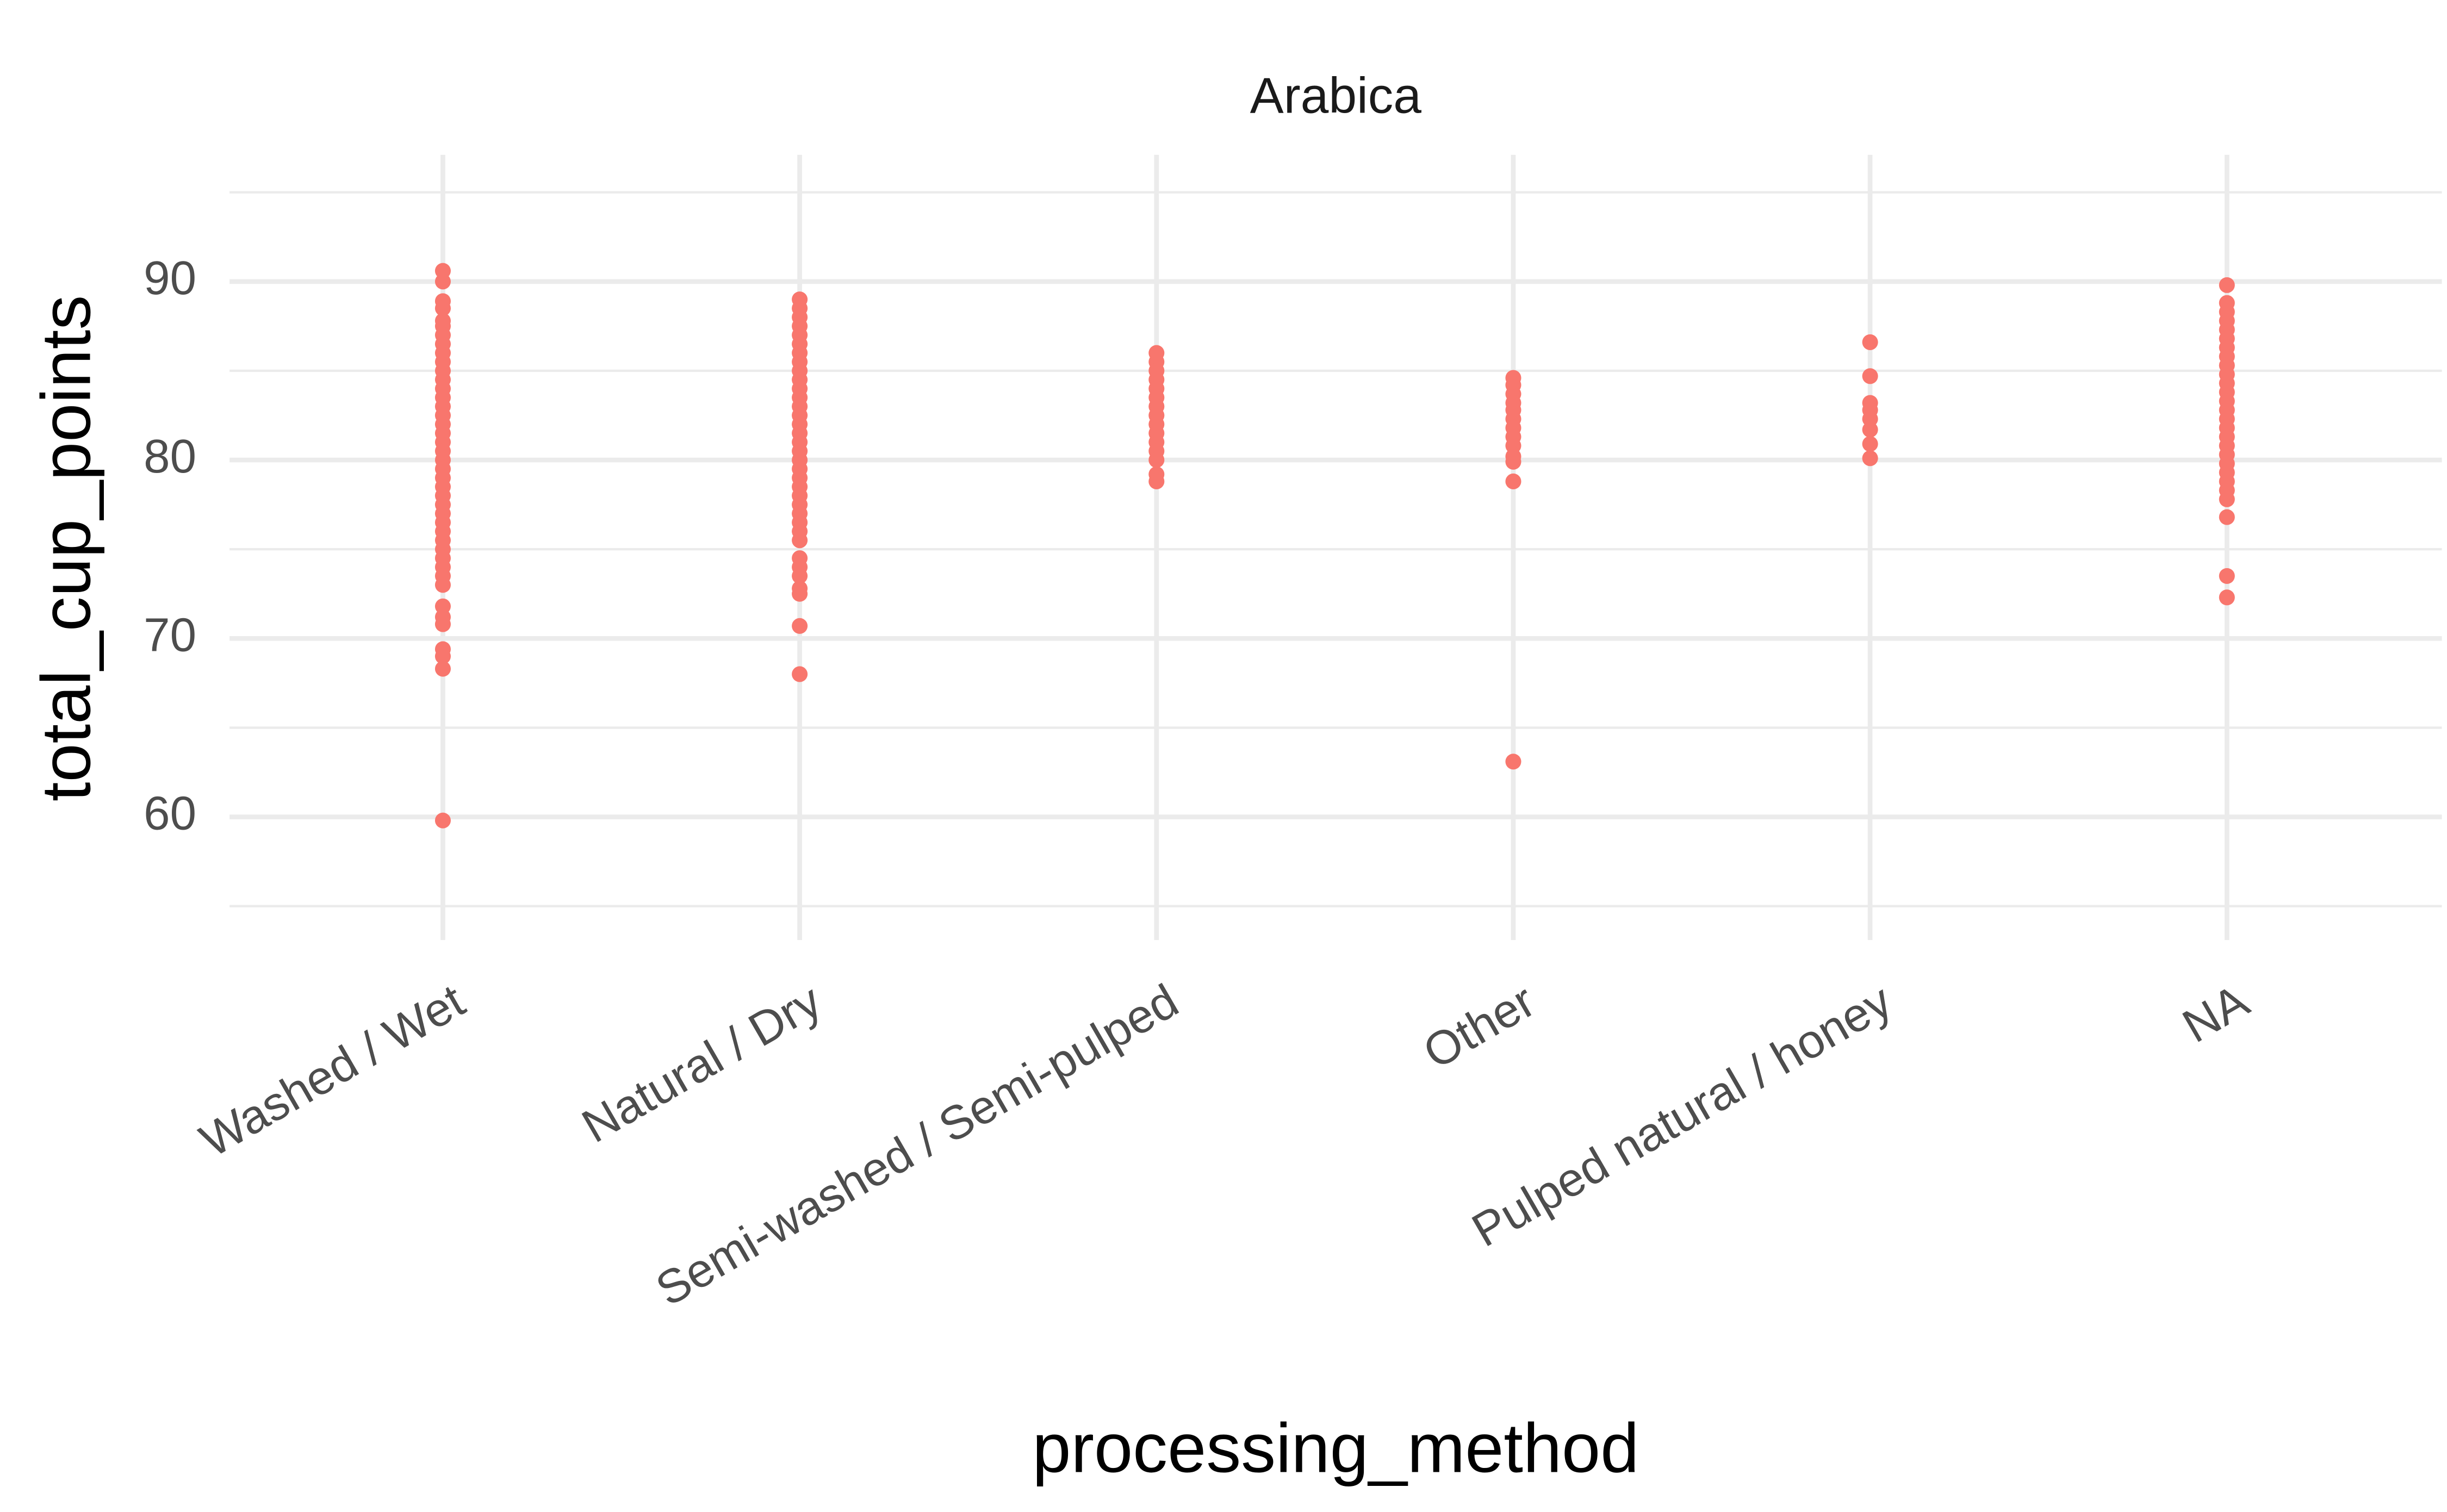  I want to click on x-axis-label: processing_method, so click(1336, 1448).